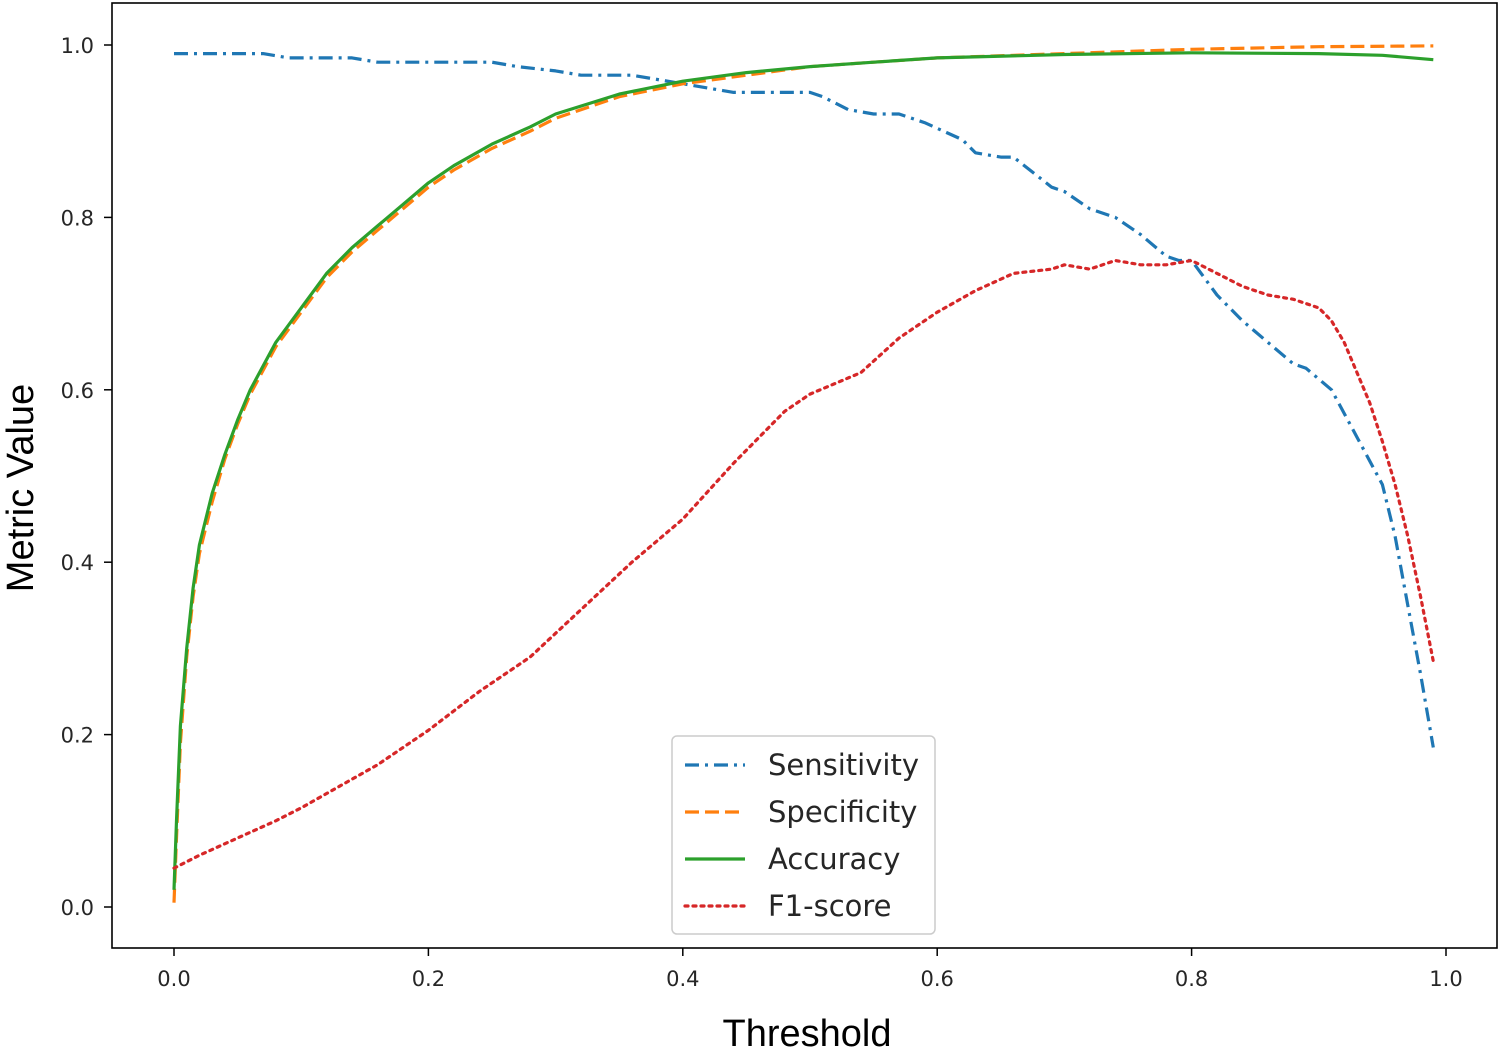 The width and height of the screenshot is (1500, 1050). I want to click on x-tick-label: 0.8, so click(1191, 979).